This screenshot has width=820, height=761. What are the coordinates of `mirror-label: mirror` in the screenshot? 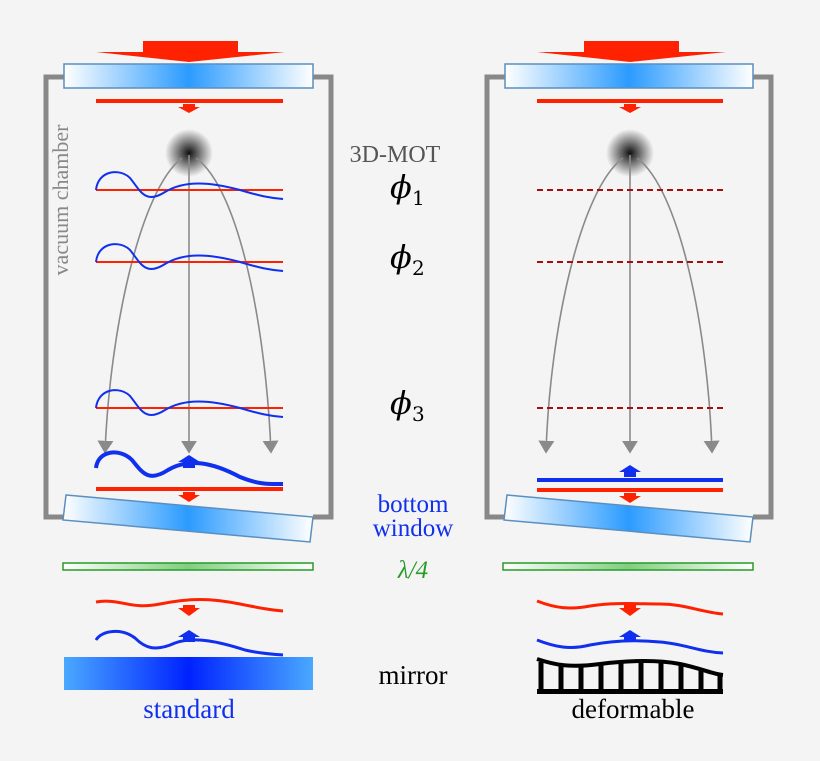 It's located at (413, 675).